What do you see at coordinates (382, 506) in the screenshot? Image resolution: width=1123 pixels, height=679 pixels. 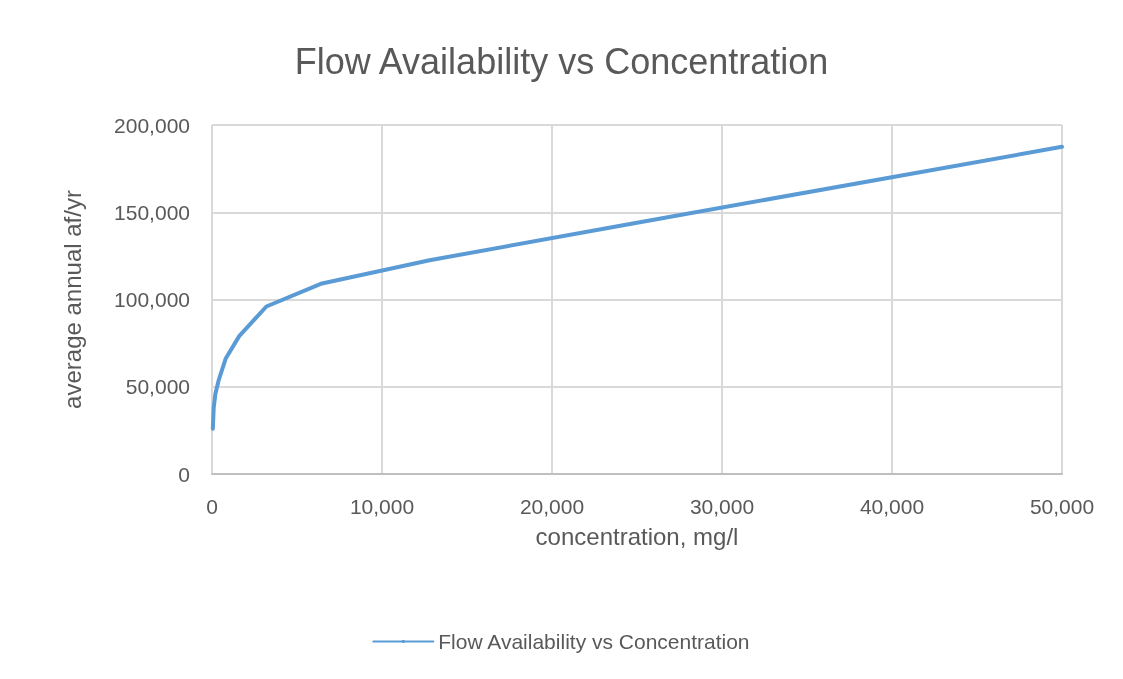 I see `x-tick-label: 10,000` at bounding box center [382, 506].